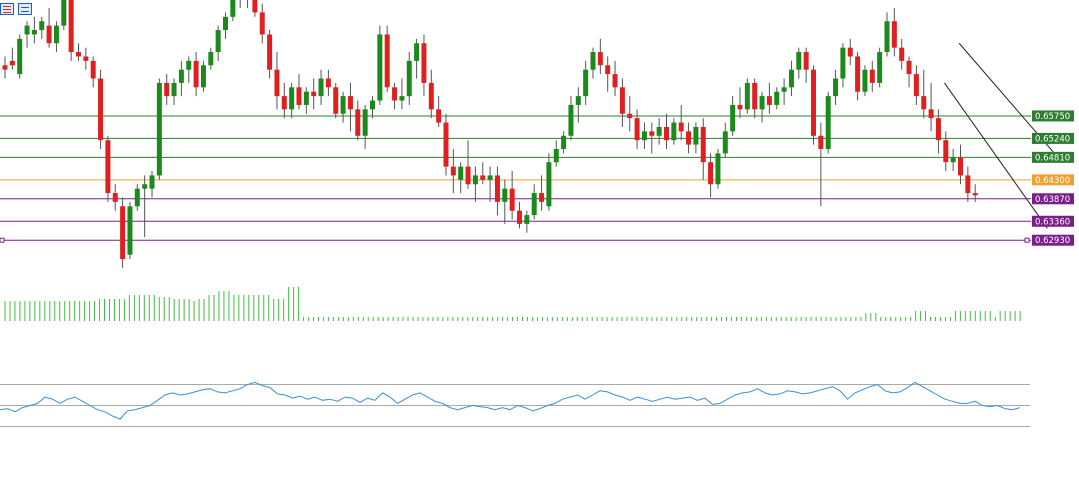 The height and width of the screenshot is (502, 1079). What do you see at coordinates (1052, 117) in the screenshot?
I see `level-tag-label: 0.65750` at bounding box center [1052, 117].